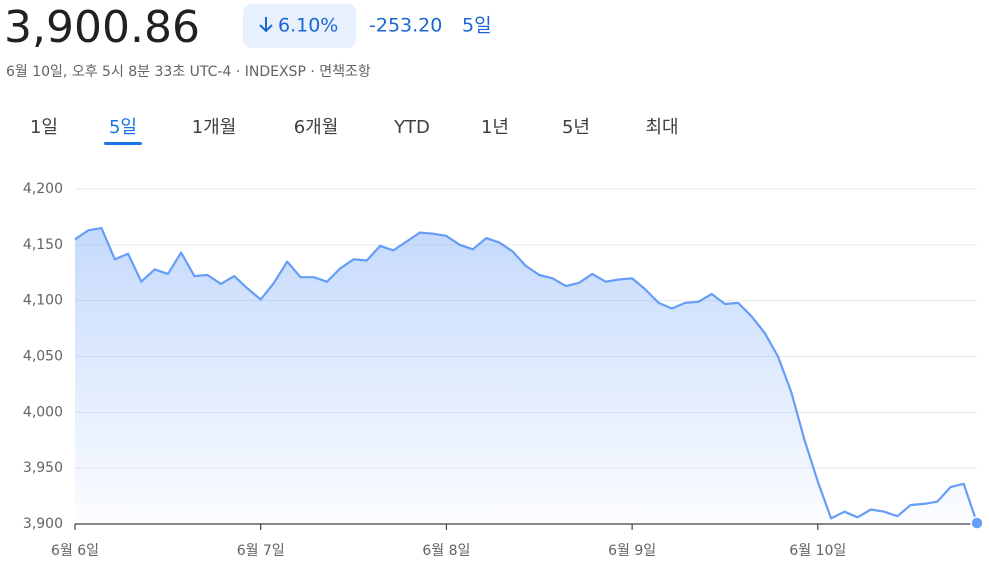 The image size is (989, 571). I want to click on x-tick-label: 6월 6일, so click(75, 551).